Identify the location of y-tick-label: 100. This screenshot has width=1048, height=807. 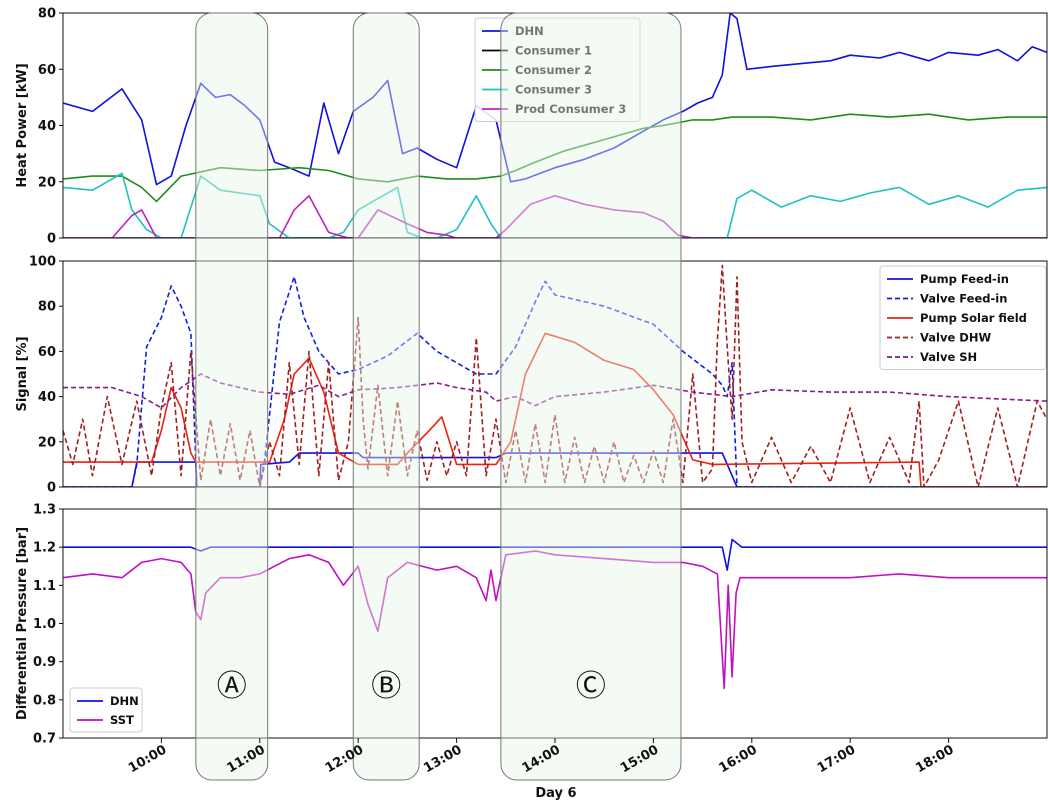
(42, 262).